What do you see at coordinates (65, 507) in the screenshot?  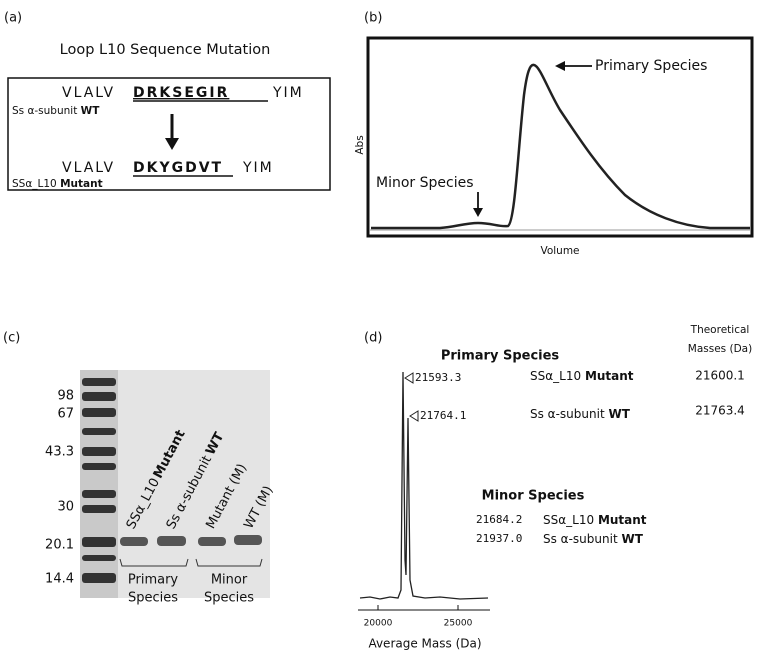 I see `ladder-label: 30` at bounding box center [65, 507].